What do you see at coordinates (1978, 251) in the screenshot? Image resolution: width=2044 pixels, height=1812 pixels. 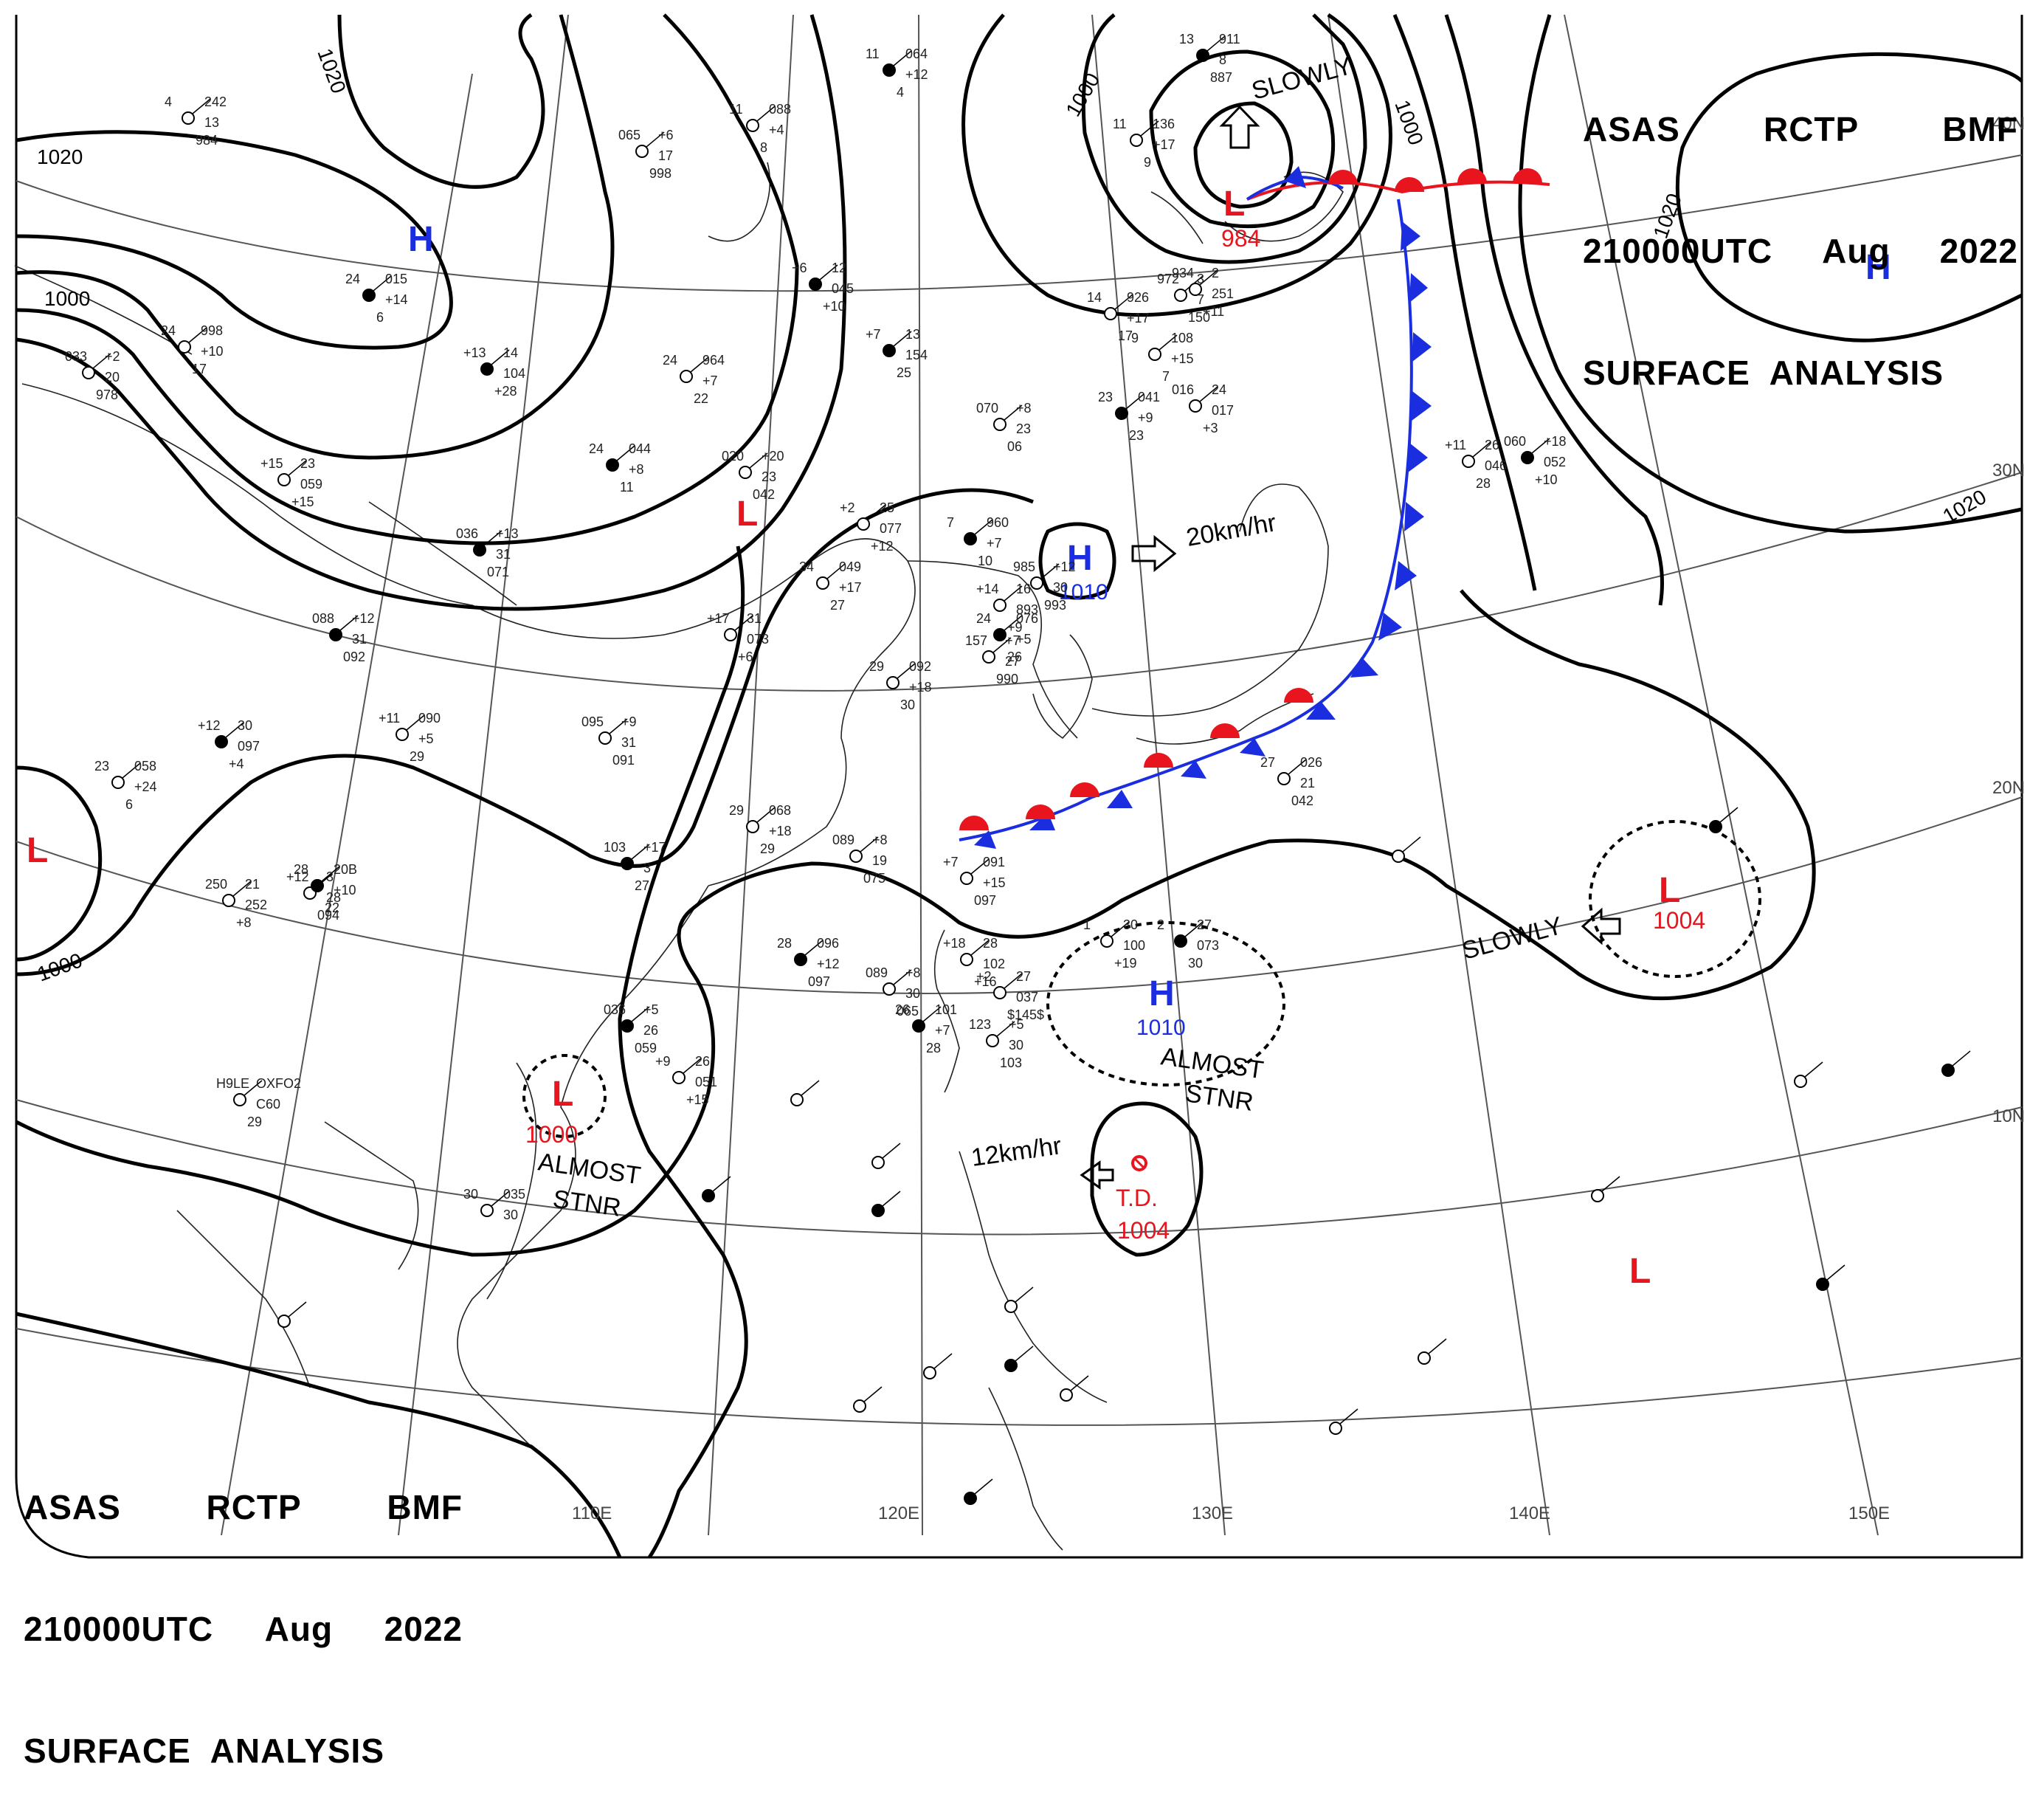 I see `header-year: 2022` at bounding box center [1978, 251].